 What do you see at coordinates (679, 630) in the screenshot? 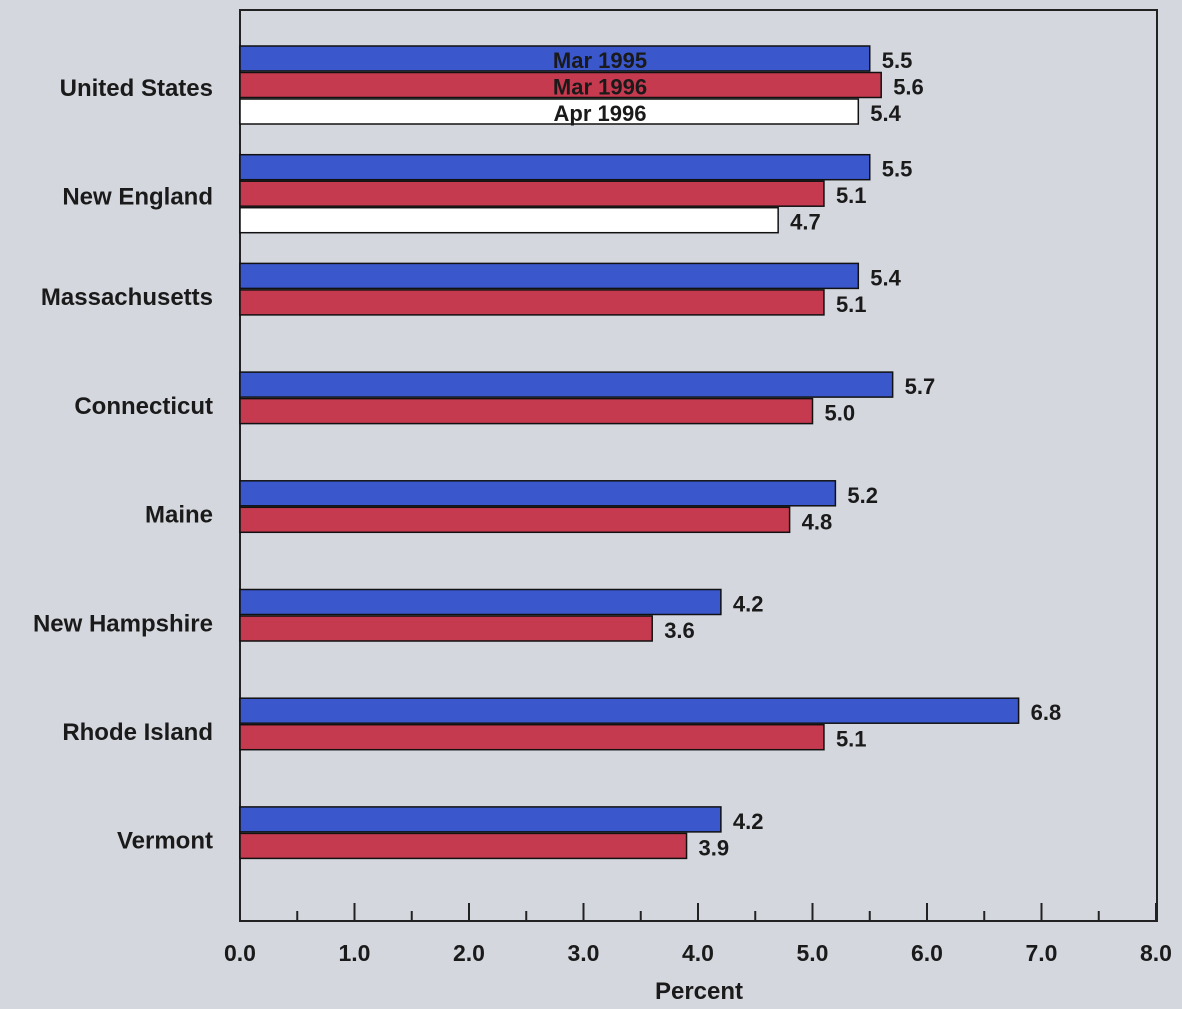
I see `bar-value-label: 3.6` at bounding box center [679, 630].